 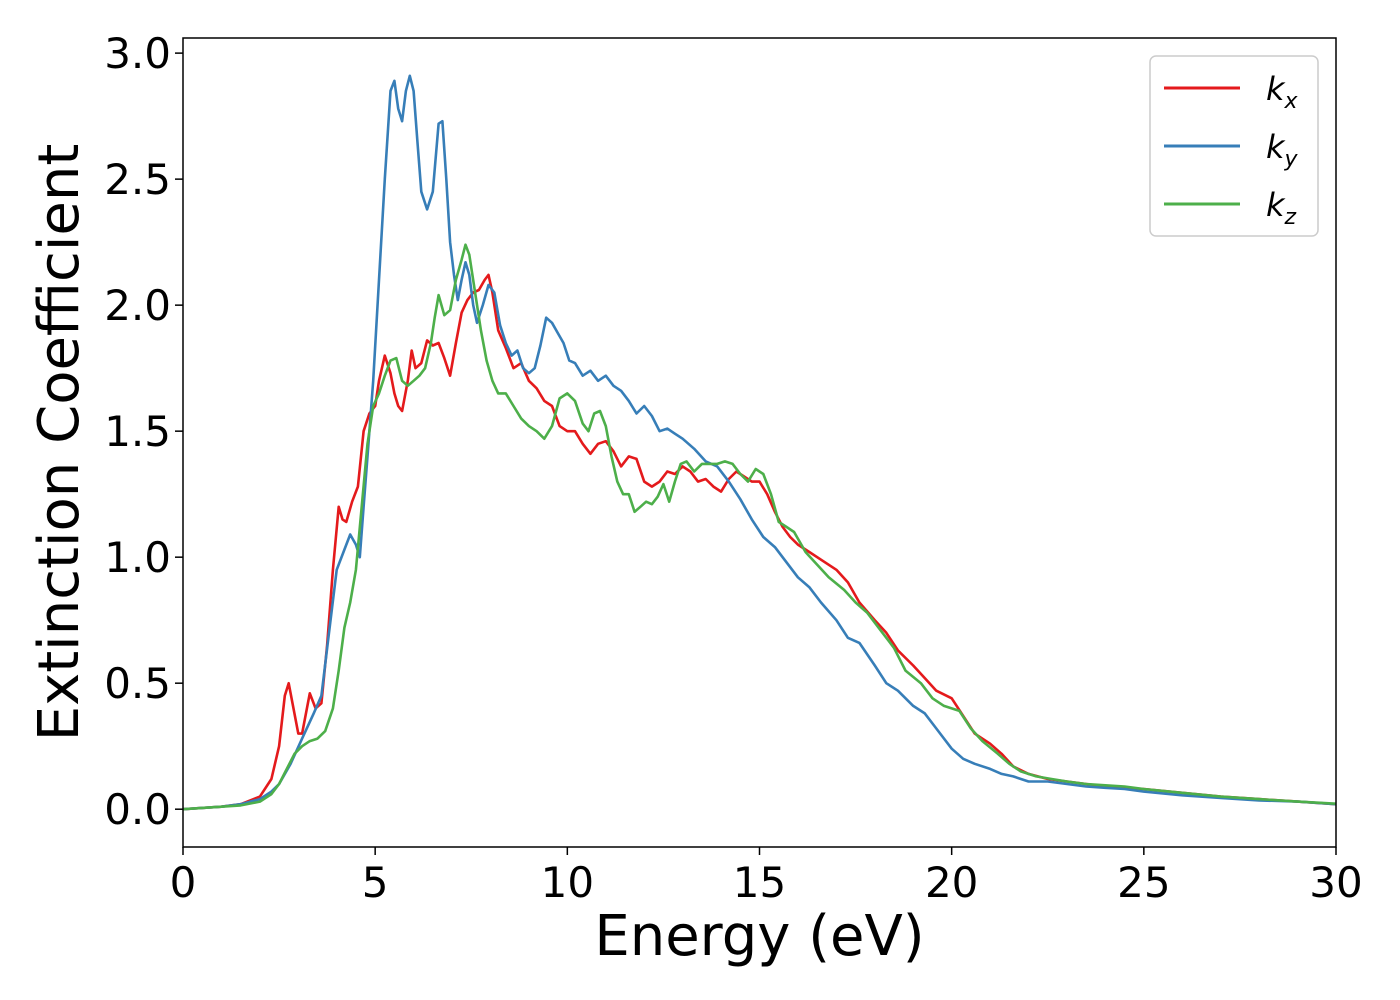 What do you see at coordinates (951, 882) in the screenshot?
I see `x-tick-label: 20` at bounding box center [951, 882].